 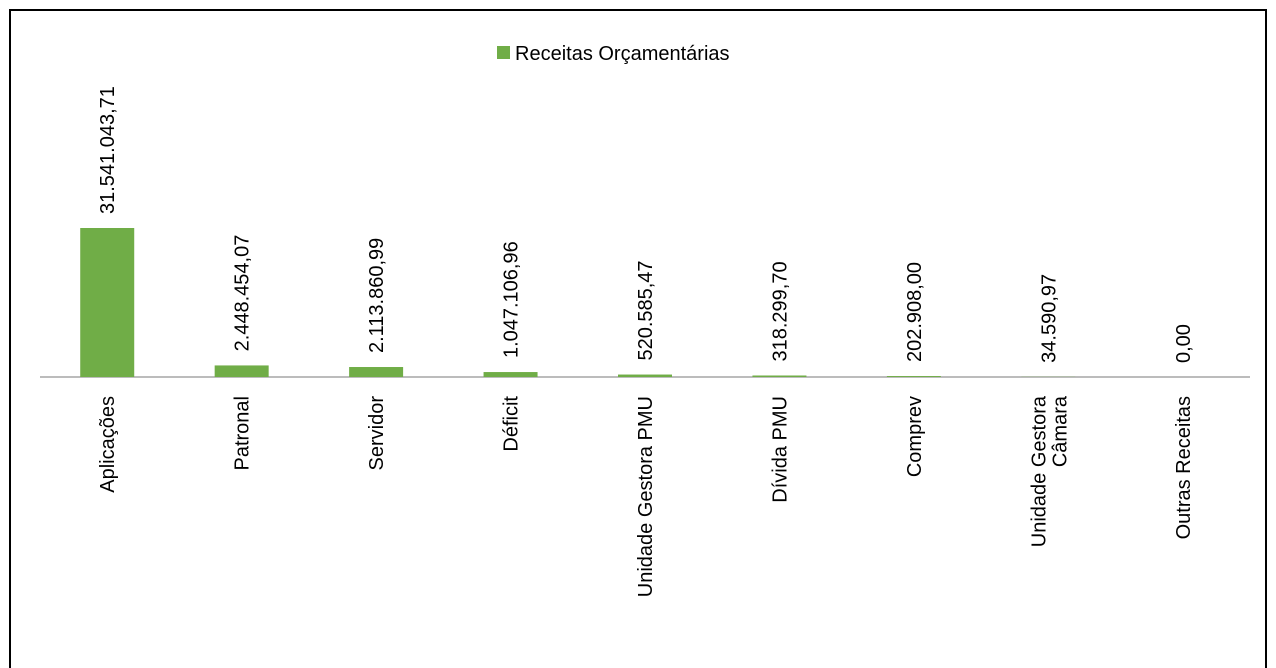 What do you see at coordinates (1049, 318) in the screenshot?
I see `value-label: 34.590,97` at bounding box center [1049, 318].